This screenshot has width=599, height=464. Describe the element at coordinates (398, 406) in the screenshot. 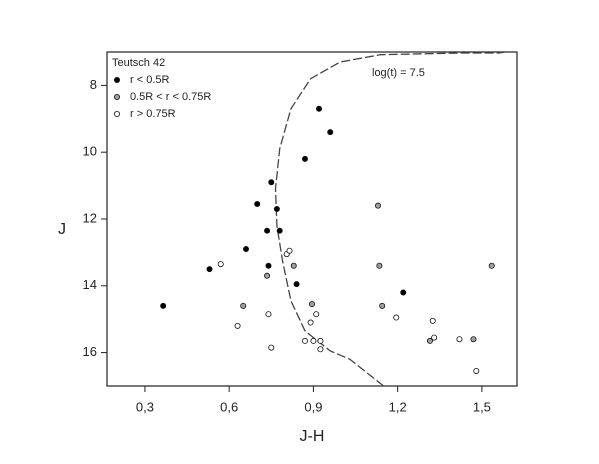

I see `x-tick-label: 1,2` at that location.